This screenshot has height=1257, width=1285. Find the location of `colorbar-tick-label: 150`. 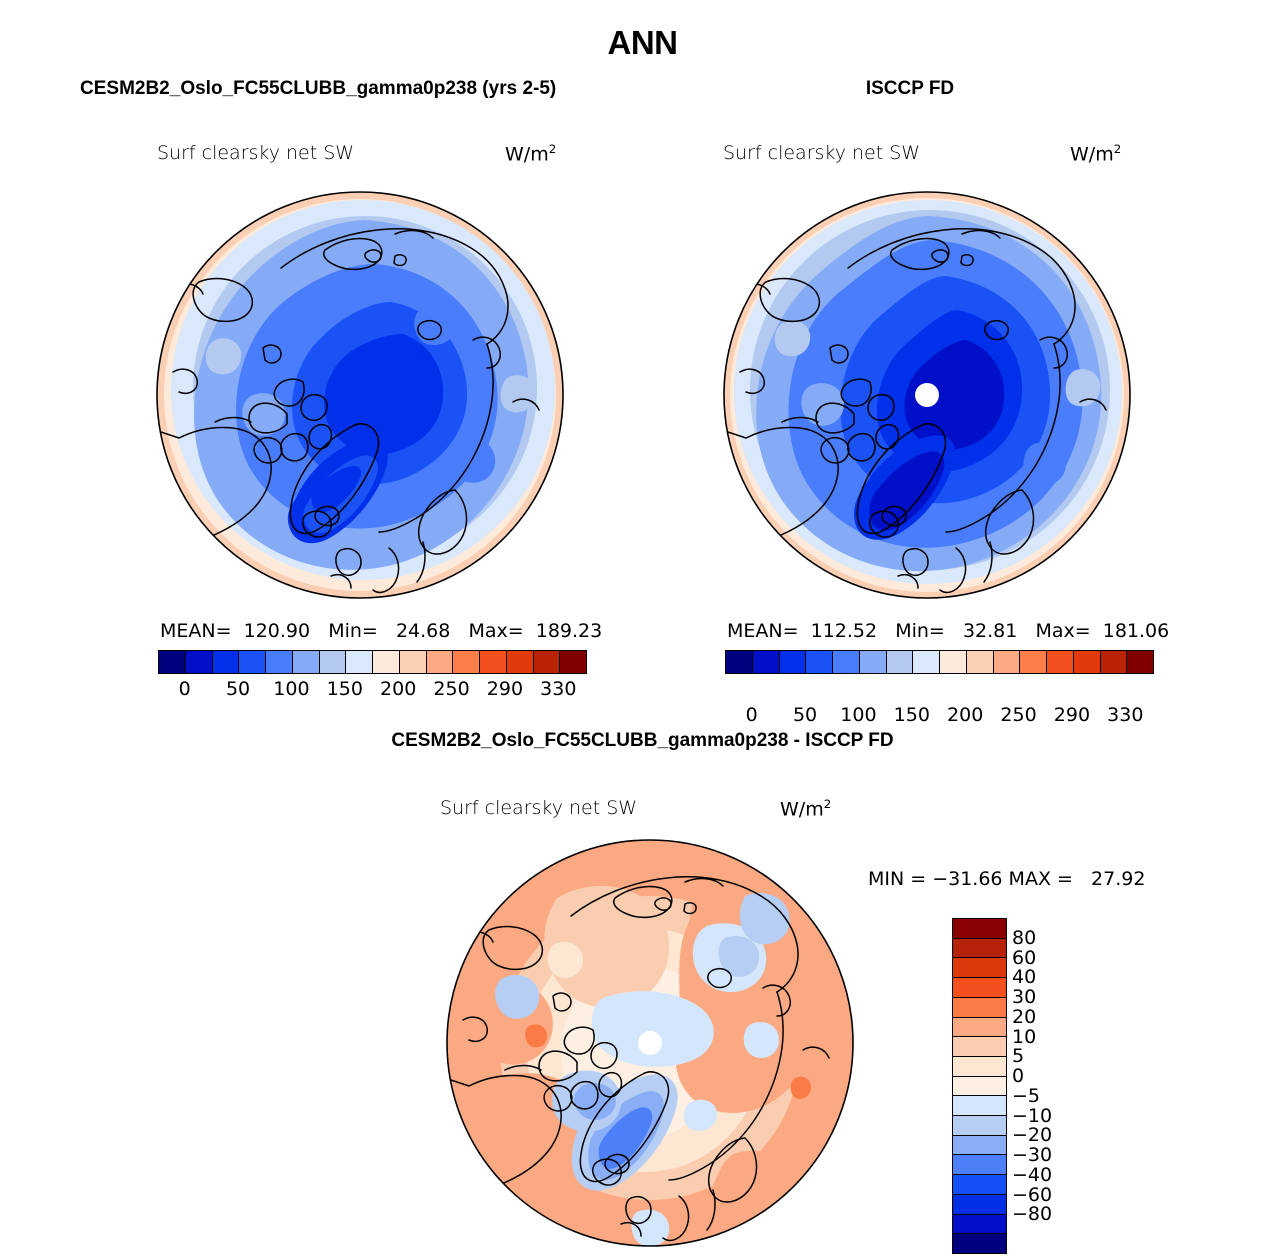

colorbar-tick-label: 150 is located at coordinates (344, 689).